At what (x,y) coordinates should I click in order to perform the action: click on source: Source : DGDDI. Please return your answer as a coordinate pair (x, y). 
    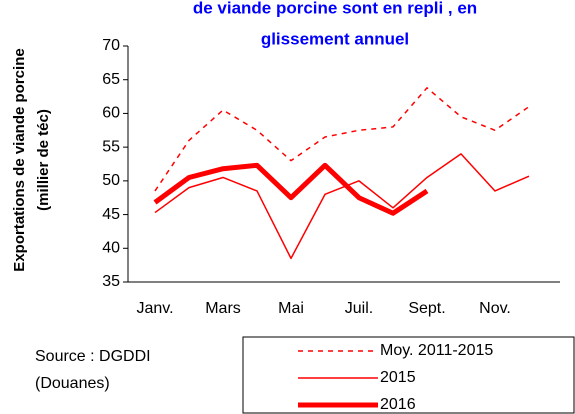
    Looking at the image, I should click on (93, 356).